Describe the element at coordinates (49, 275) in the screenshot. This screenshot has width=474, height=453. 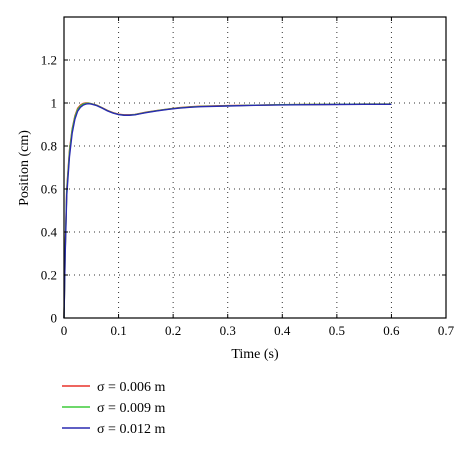
I see `y-tick-label: 0.2` at that location.